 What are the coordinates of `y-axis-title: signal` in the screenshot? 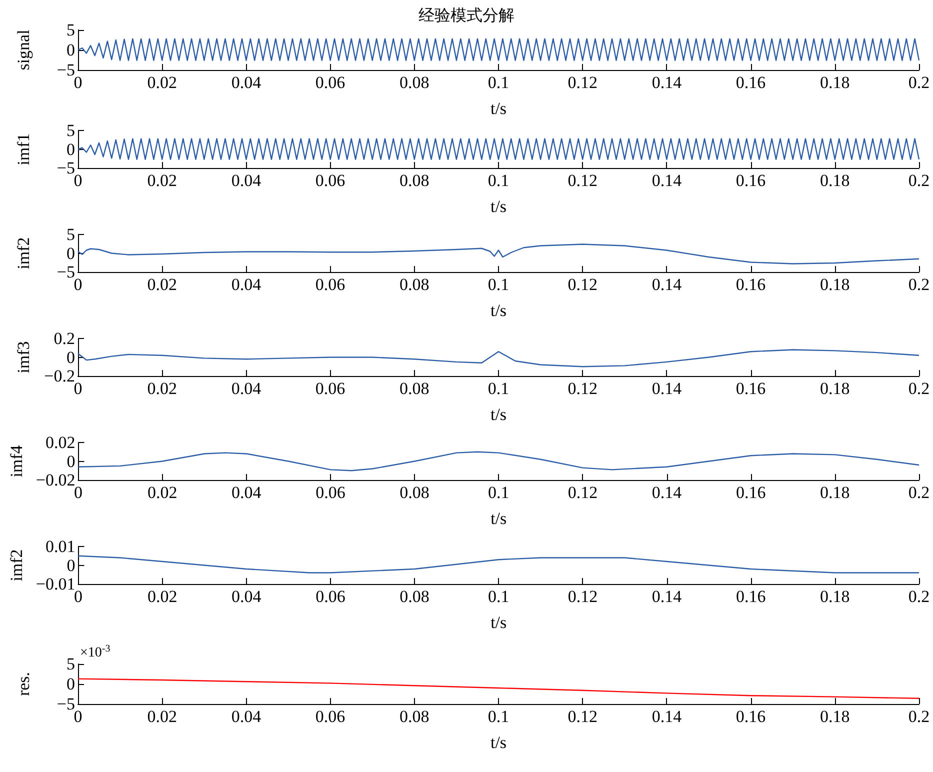 It's located at (23, 49).